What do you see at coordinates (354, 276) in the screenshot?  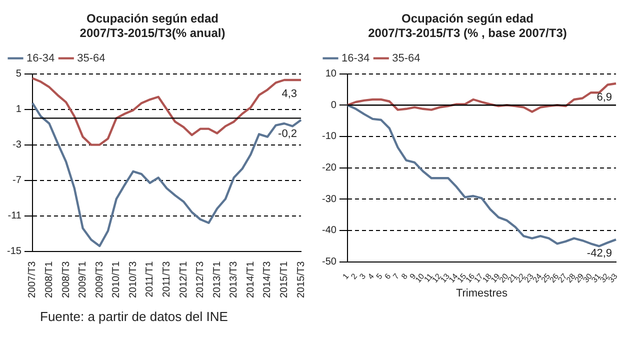 I see `x-tick-label: 2` at bounding box center [354, 276].